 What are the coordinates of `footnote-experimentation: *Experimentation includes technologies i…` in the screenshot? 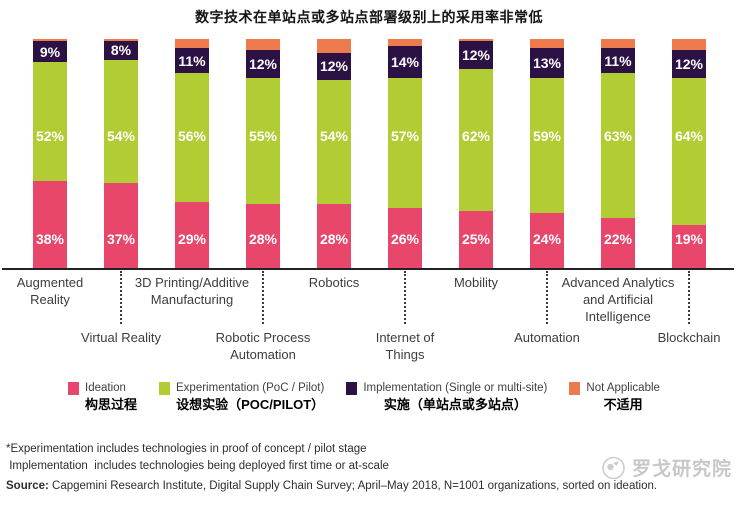 It's located at (186, 449).